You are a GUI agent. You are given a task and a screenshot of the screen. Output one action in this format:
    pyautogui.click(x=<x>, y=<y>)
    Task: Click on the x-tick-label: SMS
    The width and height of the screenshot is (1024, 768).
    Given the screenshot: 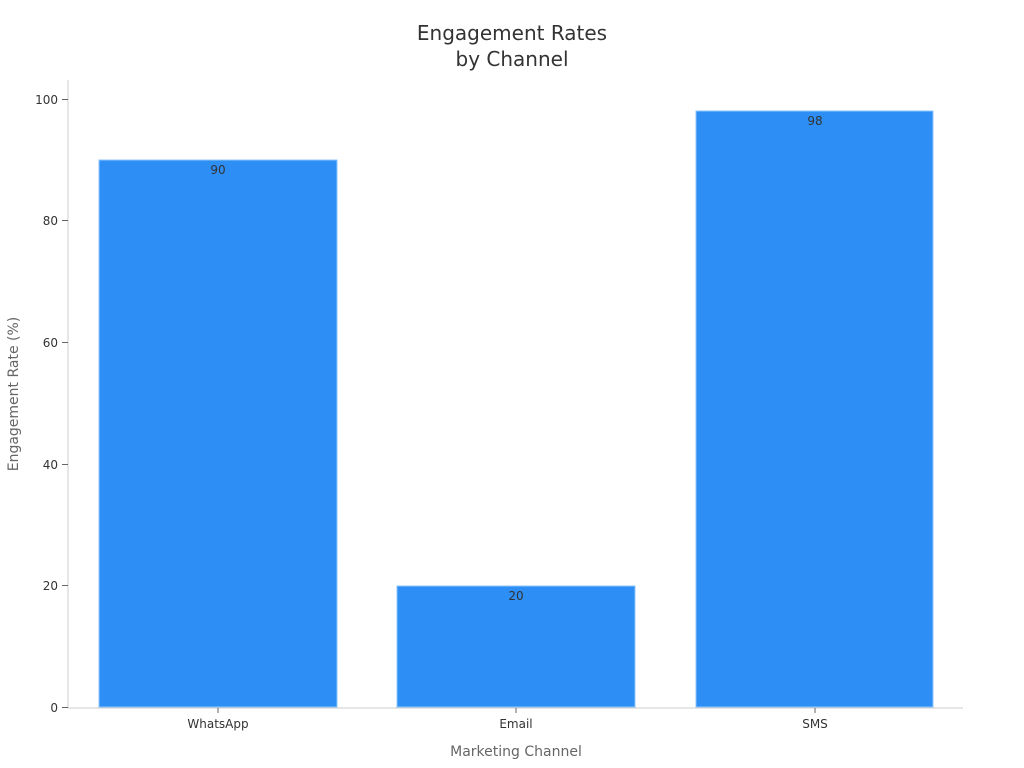 What is the action you would take?
    pyautogui.click(x=815, y=724)
    